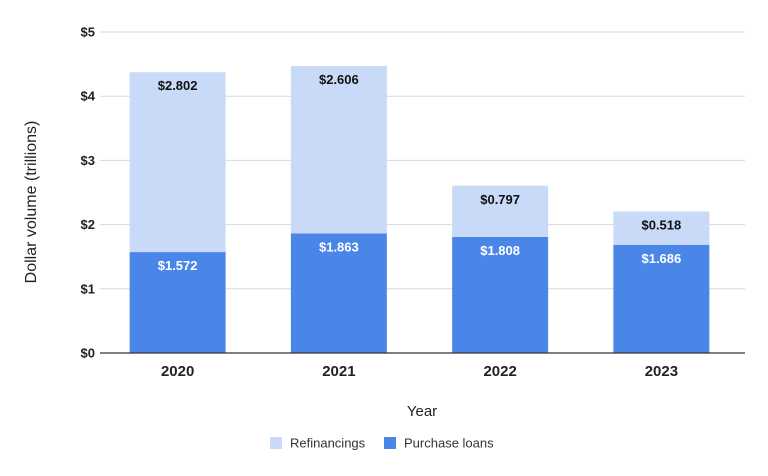 The width and height of the screenshot is (768, 476). I want to click on legend-label: Refinancings, so click(328, 443).